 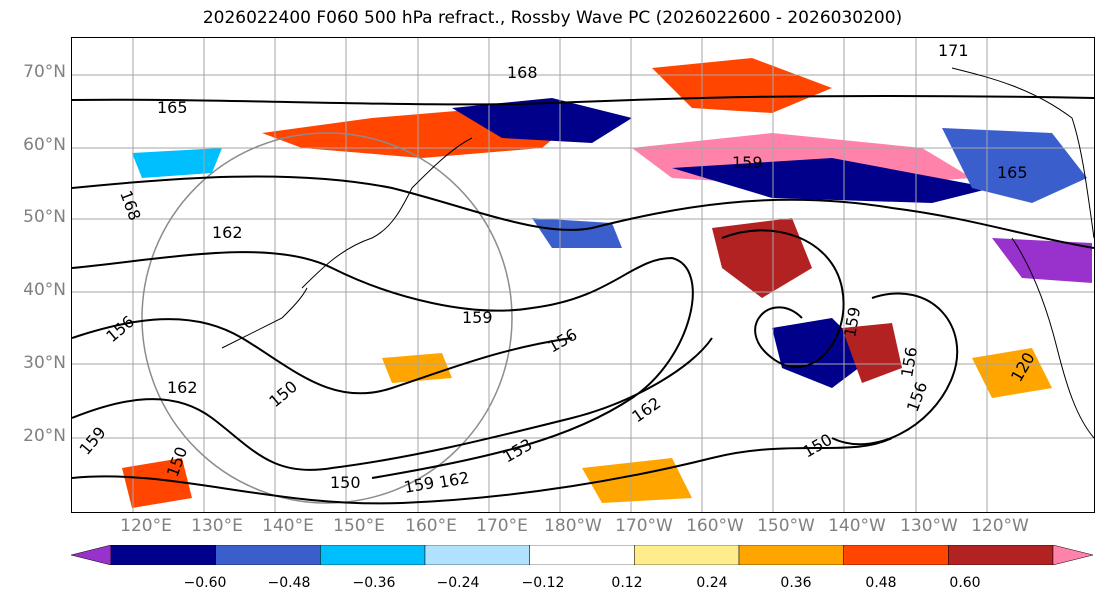 I want to click on contour-label: 153, so click(x=518, y=451).